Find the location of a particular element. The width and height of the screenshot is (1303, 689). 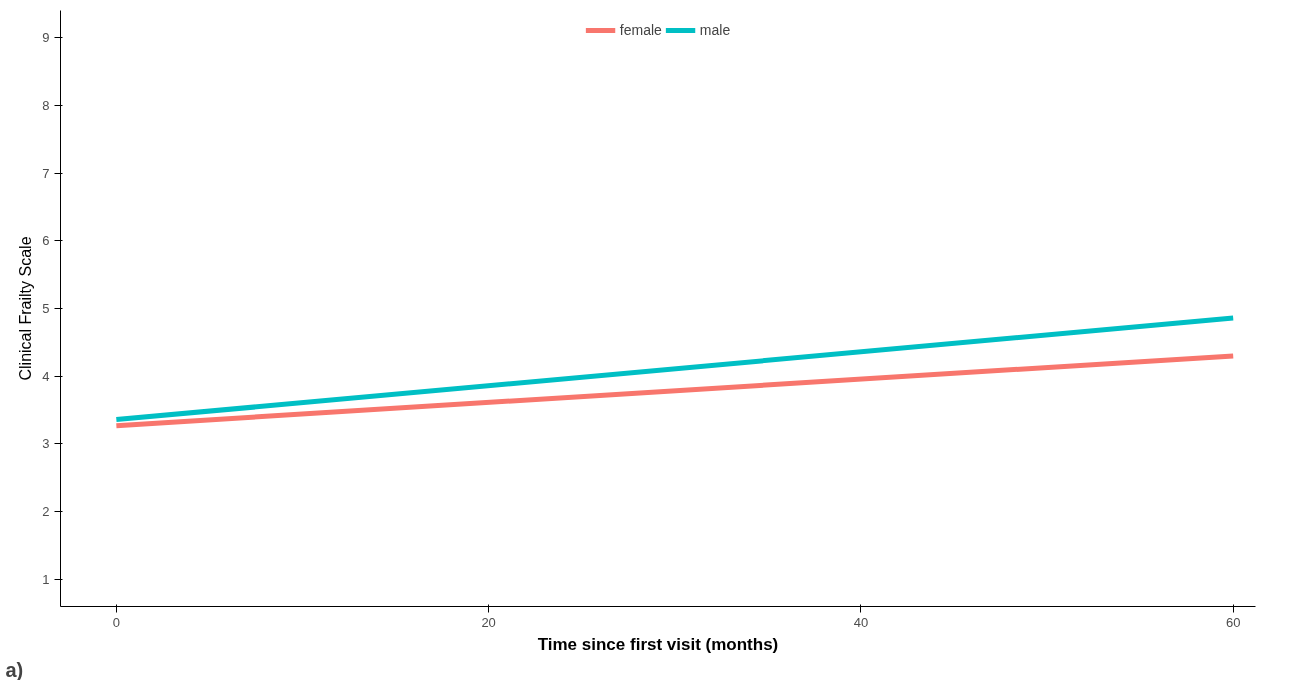

x-tick-label: 60 is located at coordinates (1233, 622).